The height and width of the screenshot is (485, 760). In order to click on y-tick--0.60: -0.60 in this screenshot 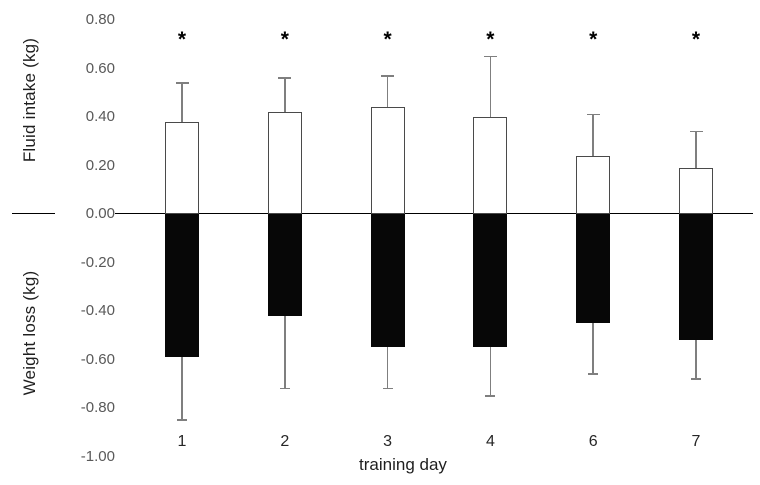, I will do `click(85, 359)`.